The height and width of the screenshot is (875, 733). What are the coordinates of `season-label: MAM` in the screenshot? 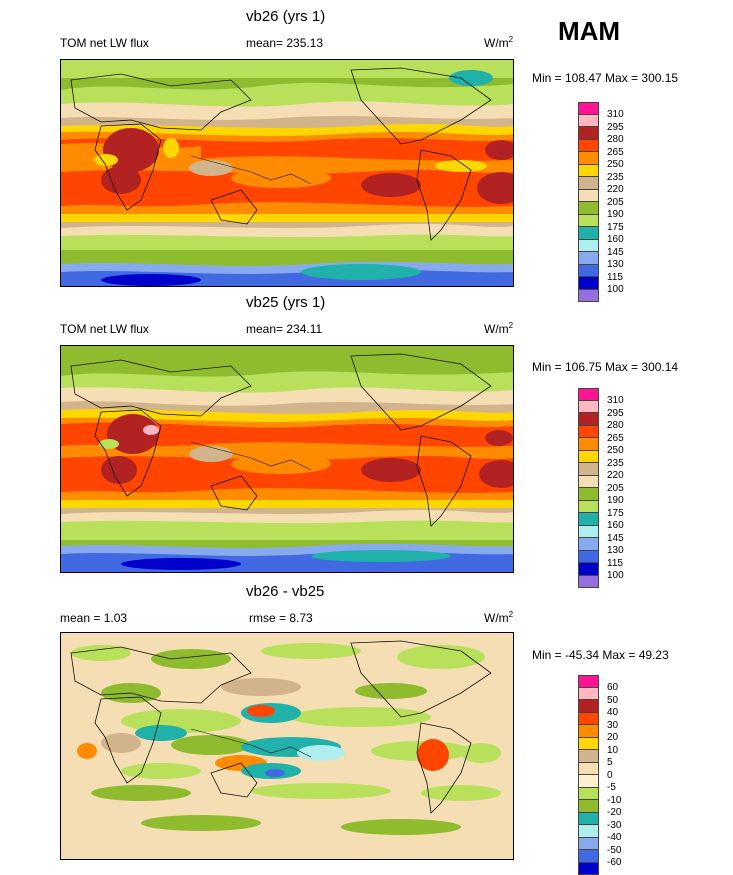 It's located at (589, 31).